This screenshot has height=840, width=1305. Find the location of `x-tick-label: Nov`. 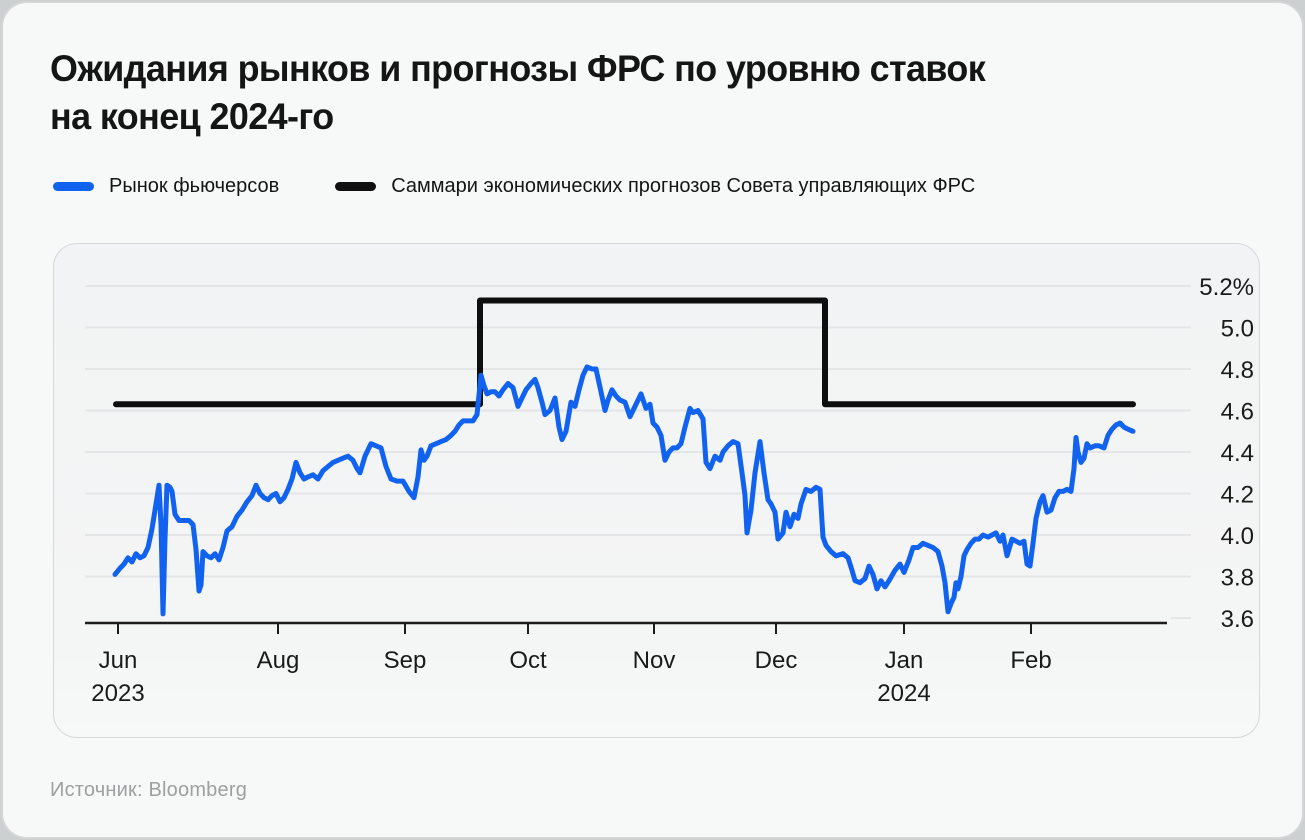

x-tick-label: Nov is located at coordinates (653, 660).